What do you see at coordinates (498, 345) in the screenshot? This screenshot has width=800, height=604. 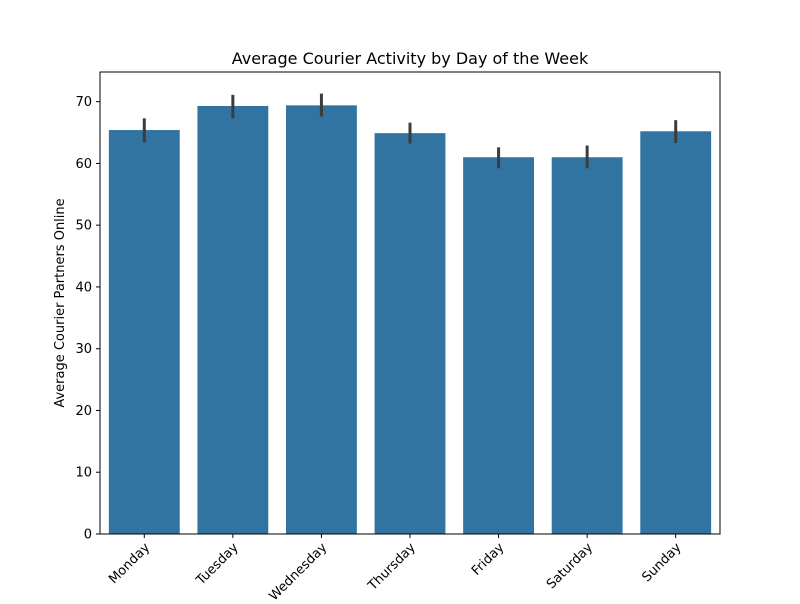 I see `bar-friday` at bounding box center [498, 345].